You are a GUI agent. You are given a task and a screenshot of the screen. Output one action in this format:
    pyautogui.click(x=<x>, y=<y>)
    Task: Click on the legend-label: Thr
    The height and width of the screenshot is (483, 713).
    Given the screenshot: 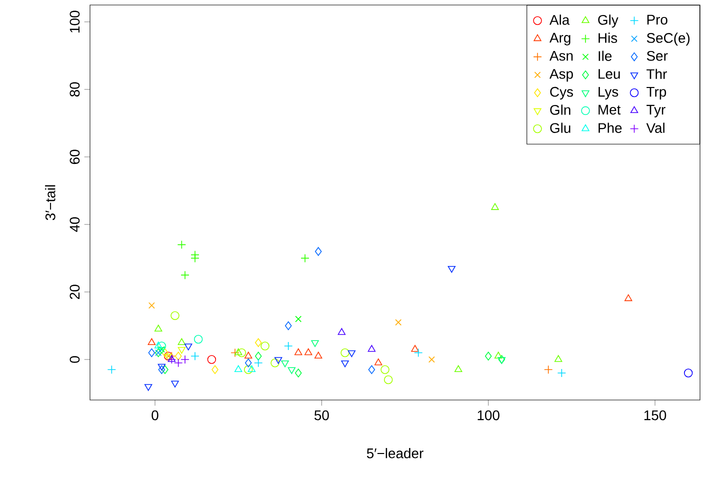 What is the action you would take?
    pyautogui.click(x=656, y=73)
    